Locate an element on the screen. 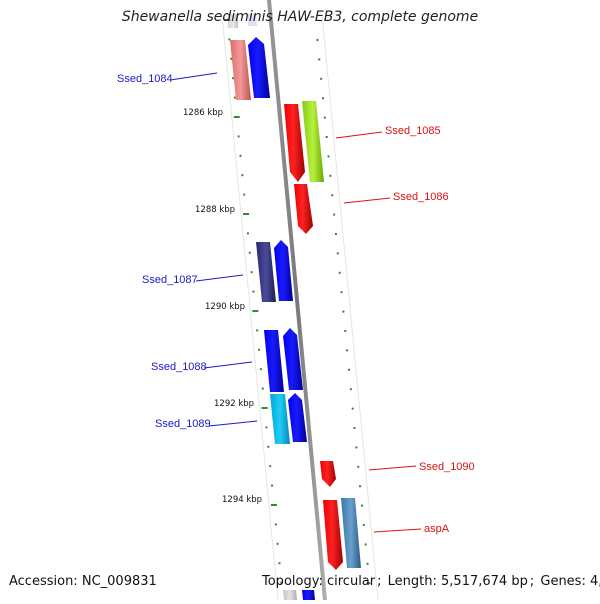 The image size is (600, 604). genome-backbone is located at coordinates (297, 300).